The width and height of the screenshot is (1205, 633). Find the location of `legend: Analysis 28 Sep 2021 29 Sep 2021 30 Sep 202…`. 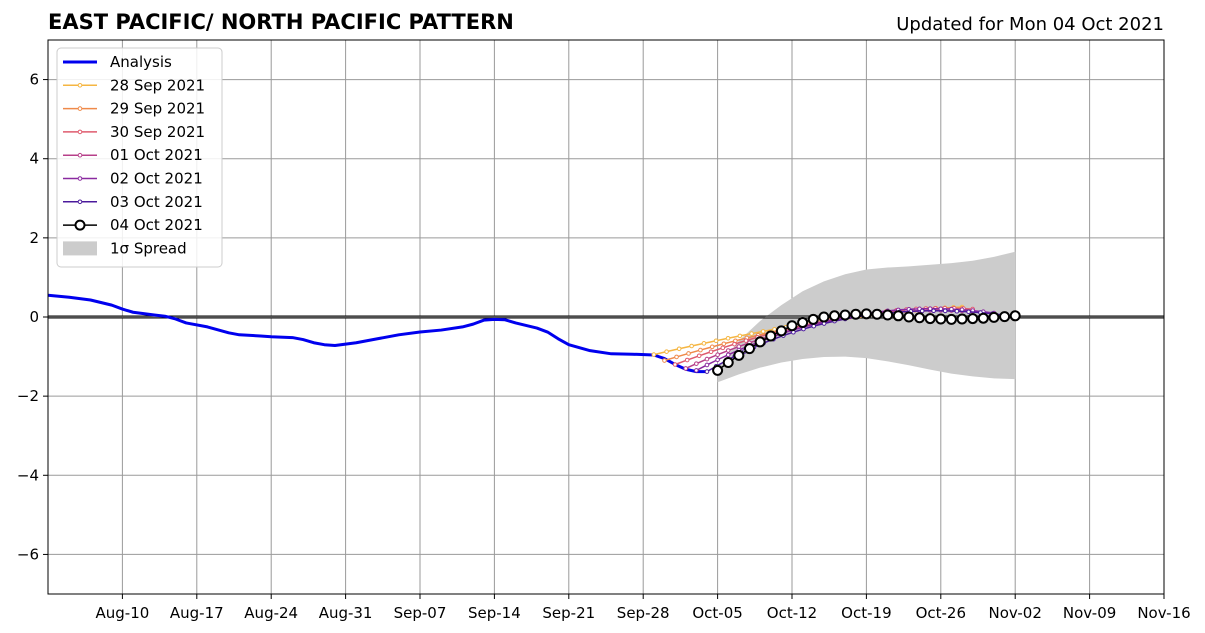

legend: Analysis 28 Sep 2021 29 Sep 2021 30 Sep 202… is located at coordinates (139, 157).